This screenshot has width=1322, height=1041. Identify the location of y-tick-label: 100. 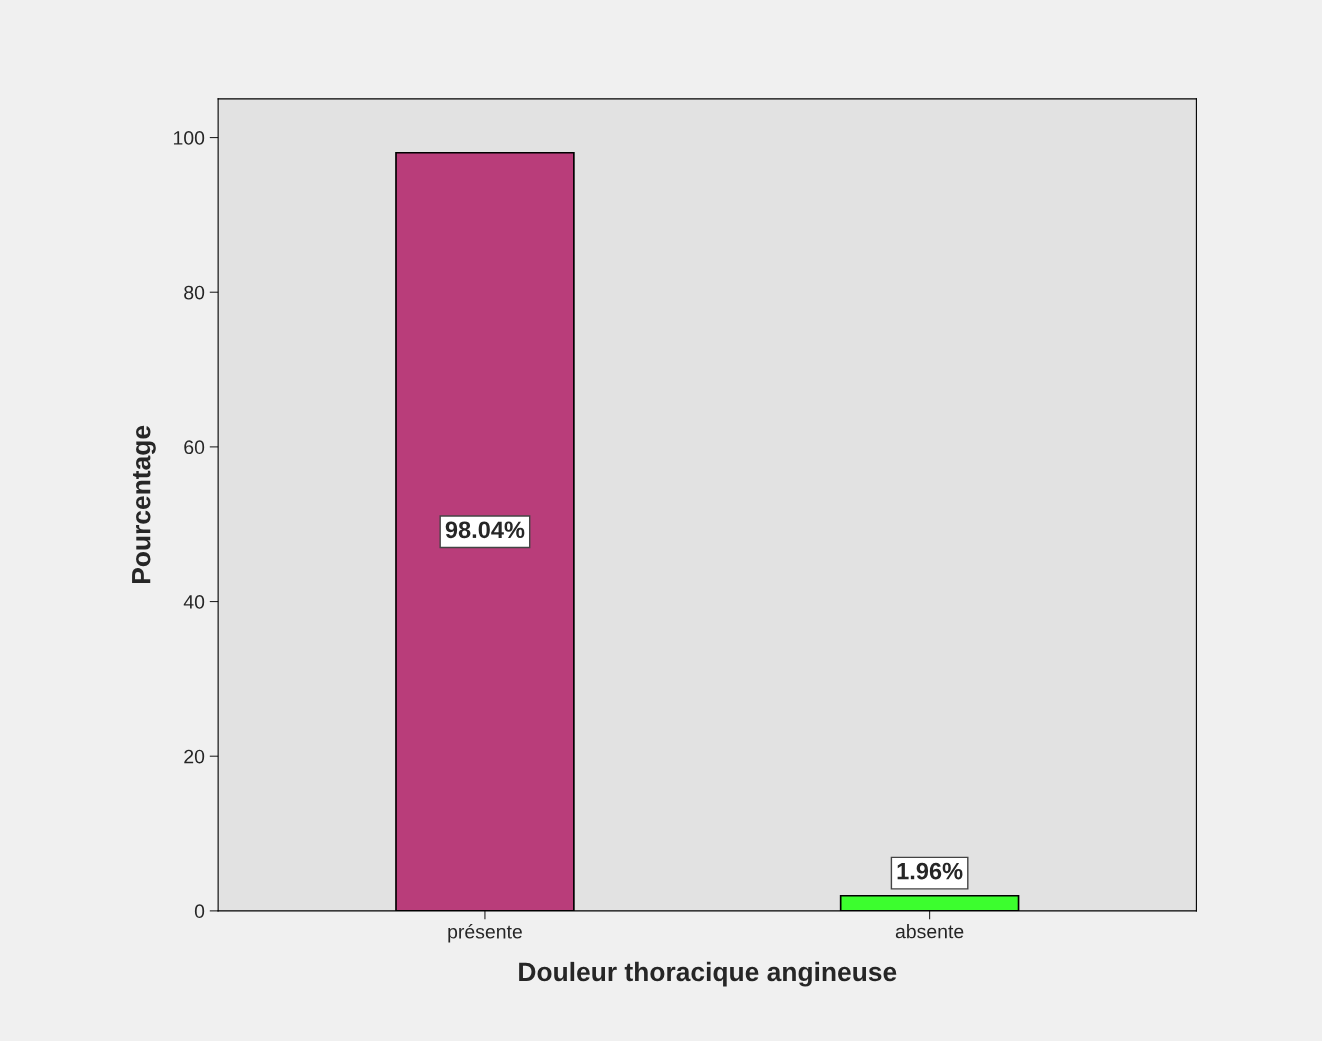
(189, 138).